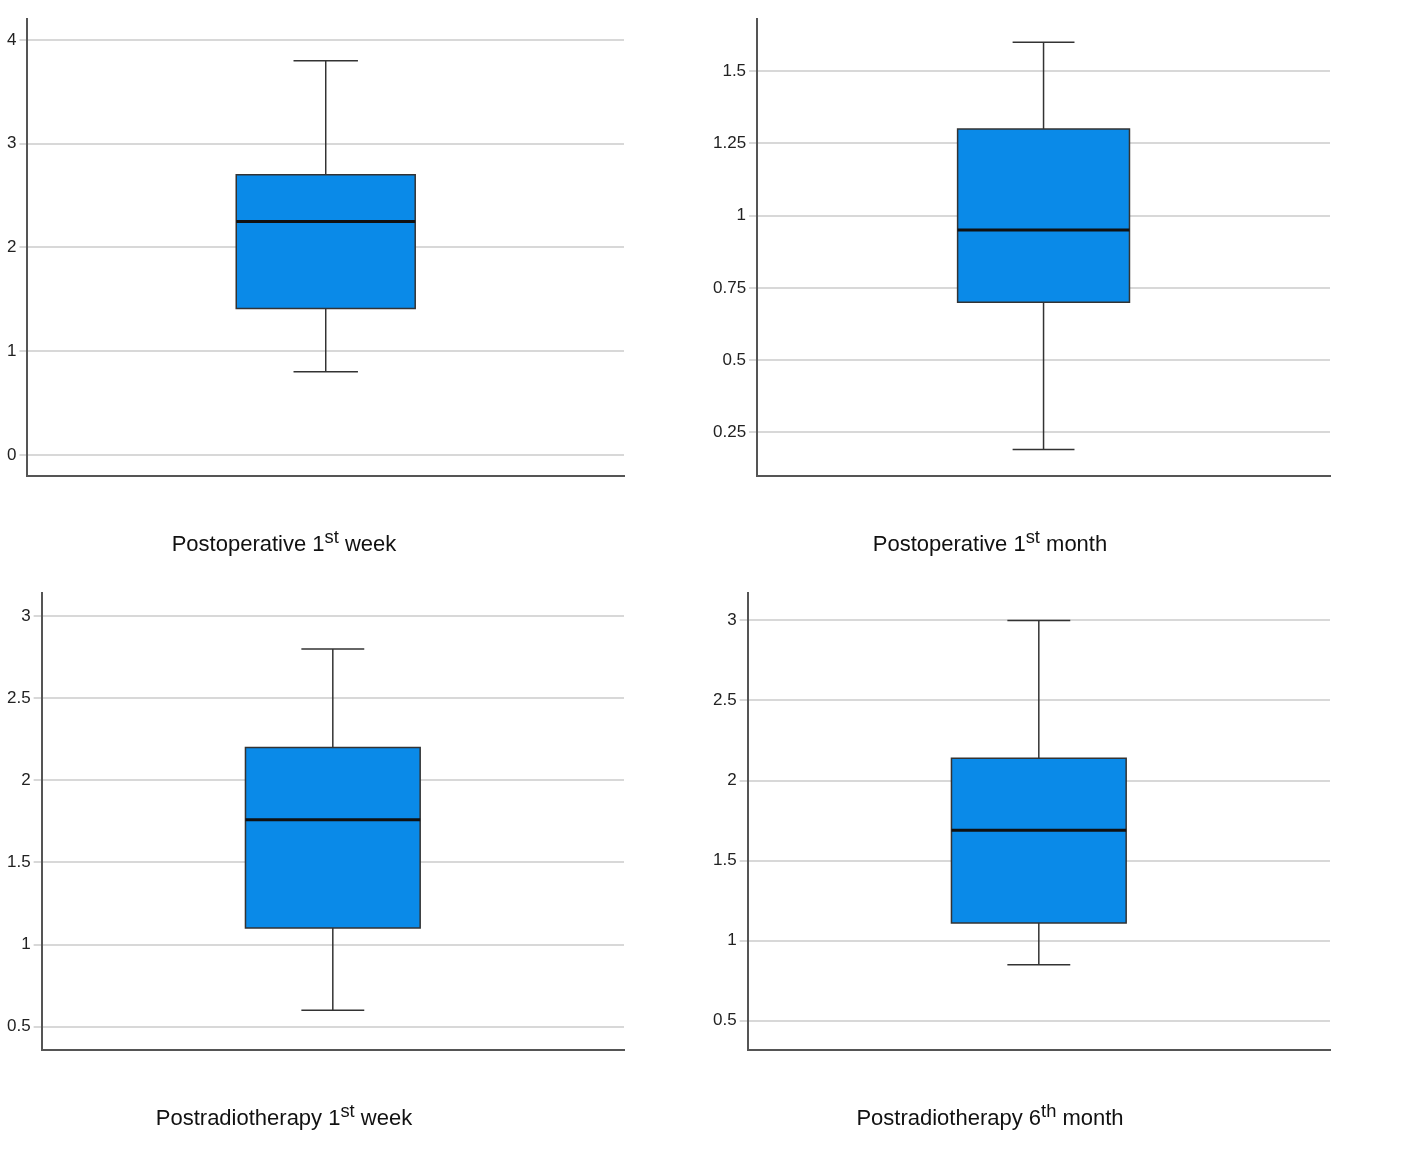  I want to click on x-axis-title: Postradiotherapy 1$^{st}$ week, so click(284, 1116).